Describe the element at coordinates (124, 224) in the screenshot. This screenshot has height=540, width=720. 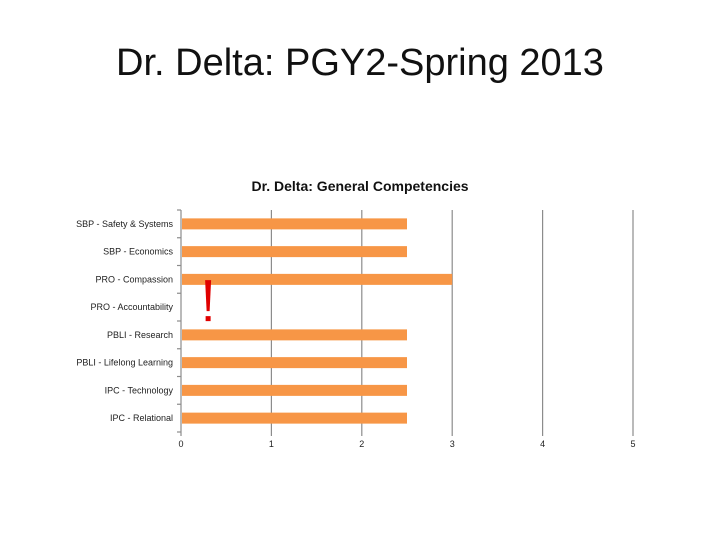
I see `category-label: SBP - Safety & Systems` at that location.